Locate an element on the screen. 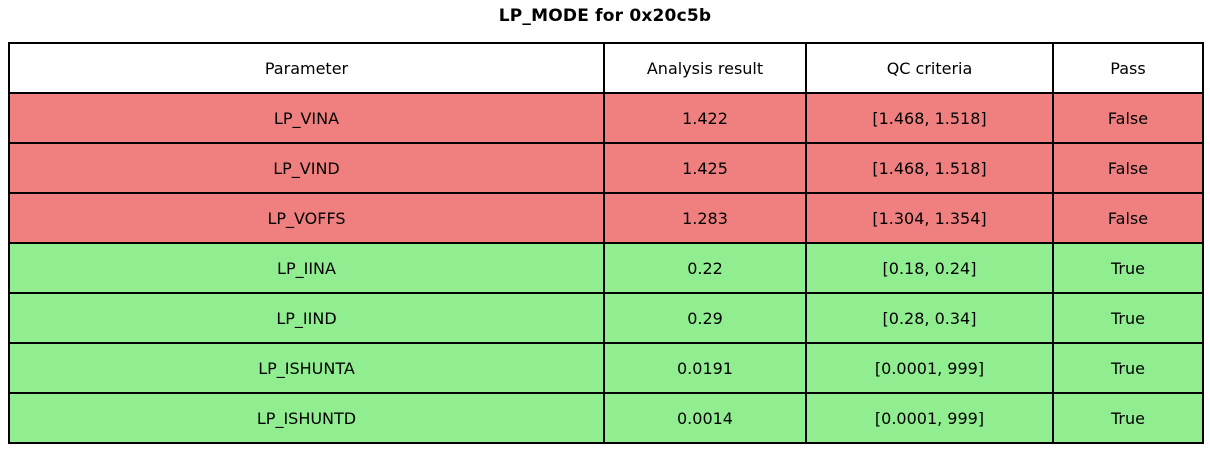 Image resolution: width=1210 pixels, height=452 pixels. page-title: LP_MODE for 0x20c5b is located at coordinates (605, 16).